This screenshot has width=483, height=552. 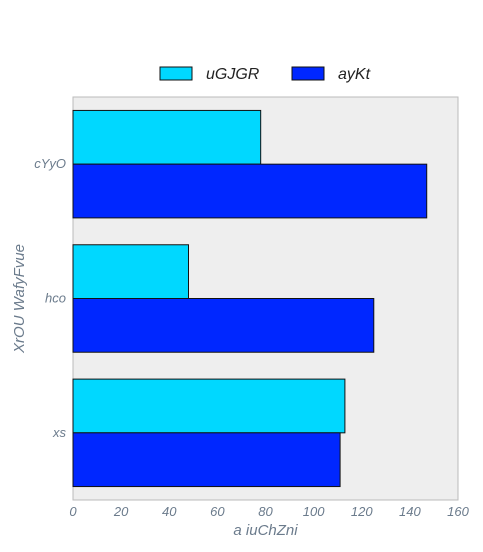 I want to click on bar-uGJGR-cYyO, so click(x=167, y=137).